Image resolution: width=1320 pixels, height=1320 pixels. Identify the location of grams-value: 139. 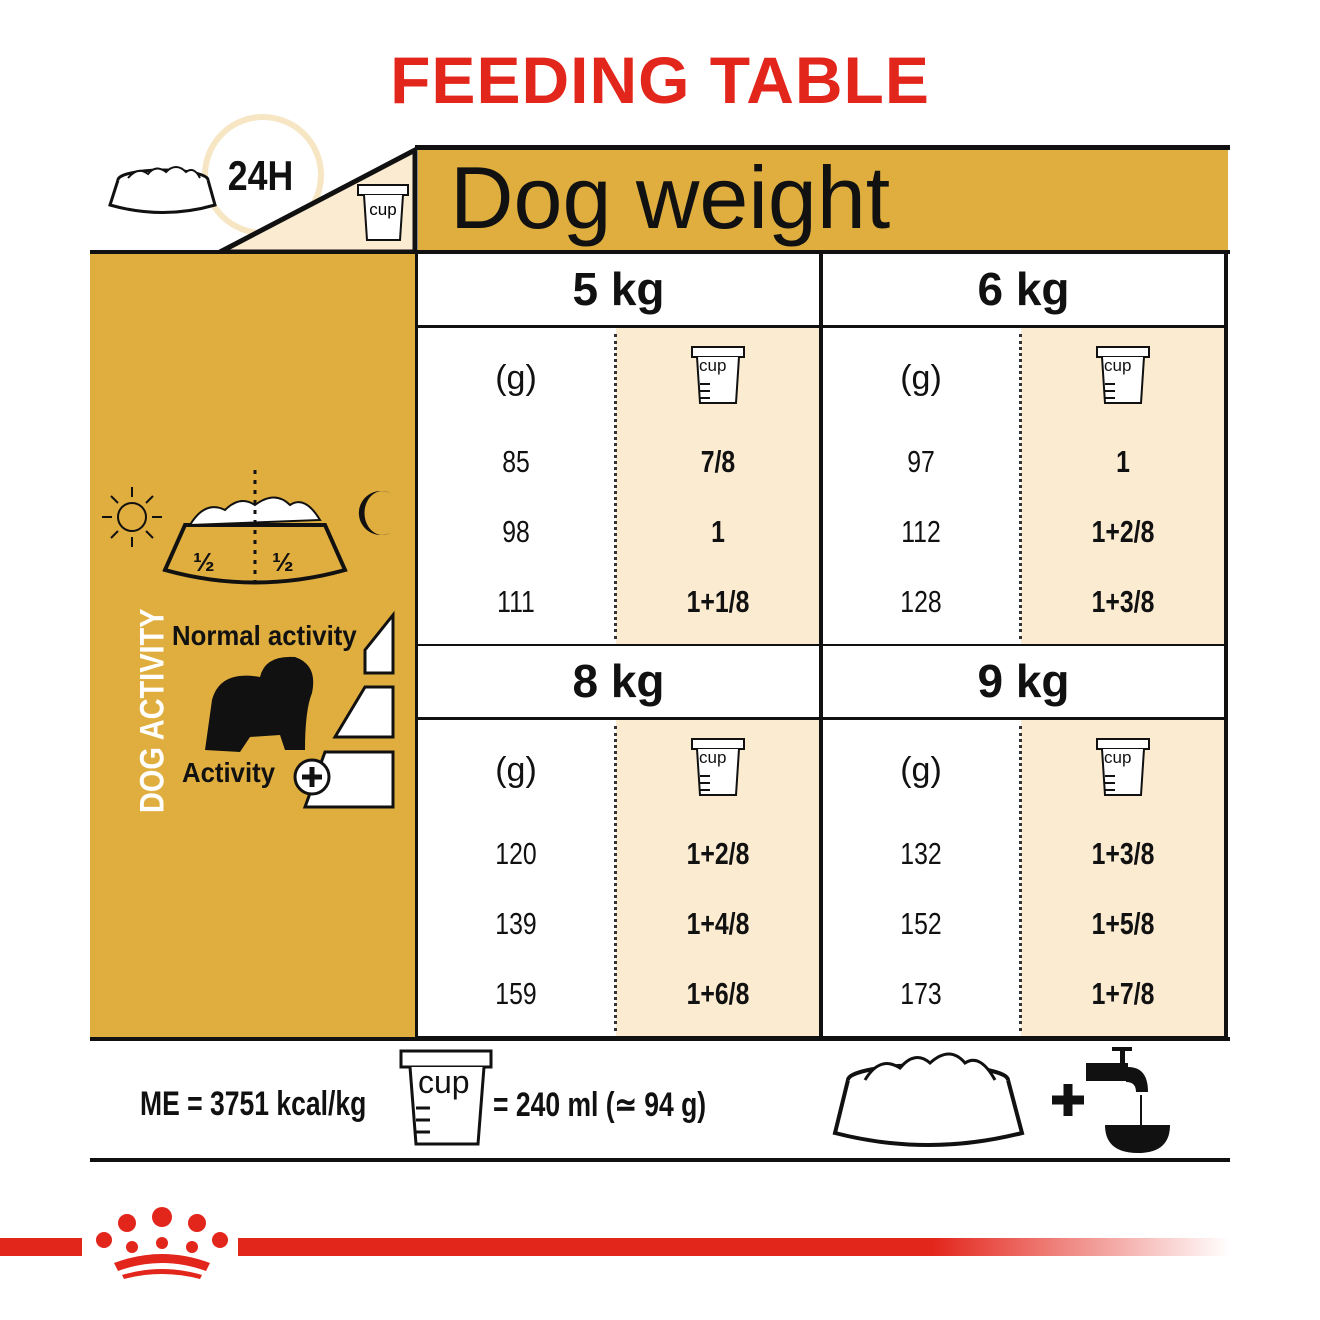
(516, 923).